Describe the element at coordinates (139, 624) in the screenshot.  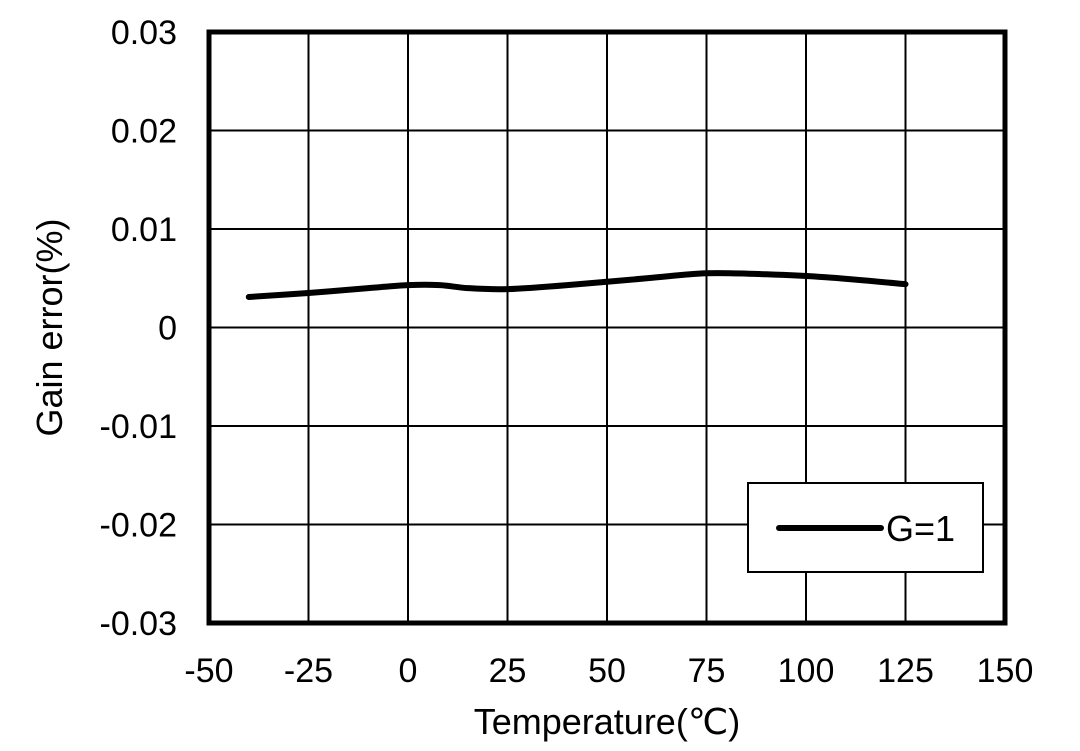
I see `y-tick-label: -0.03` at that location.